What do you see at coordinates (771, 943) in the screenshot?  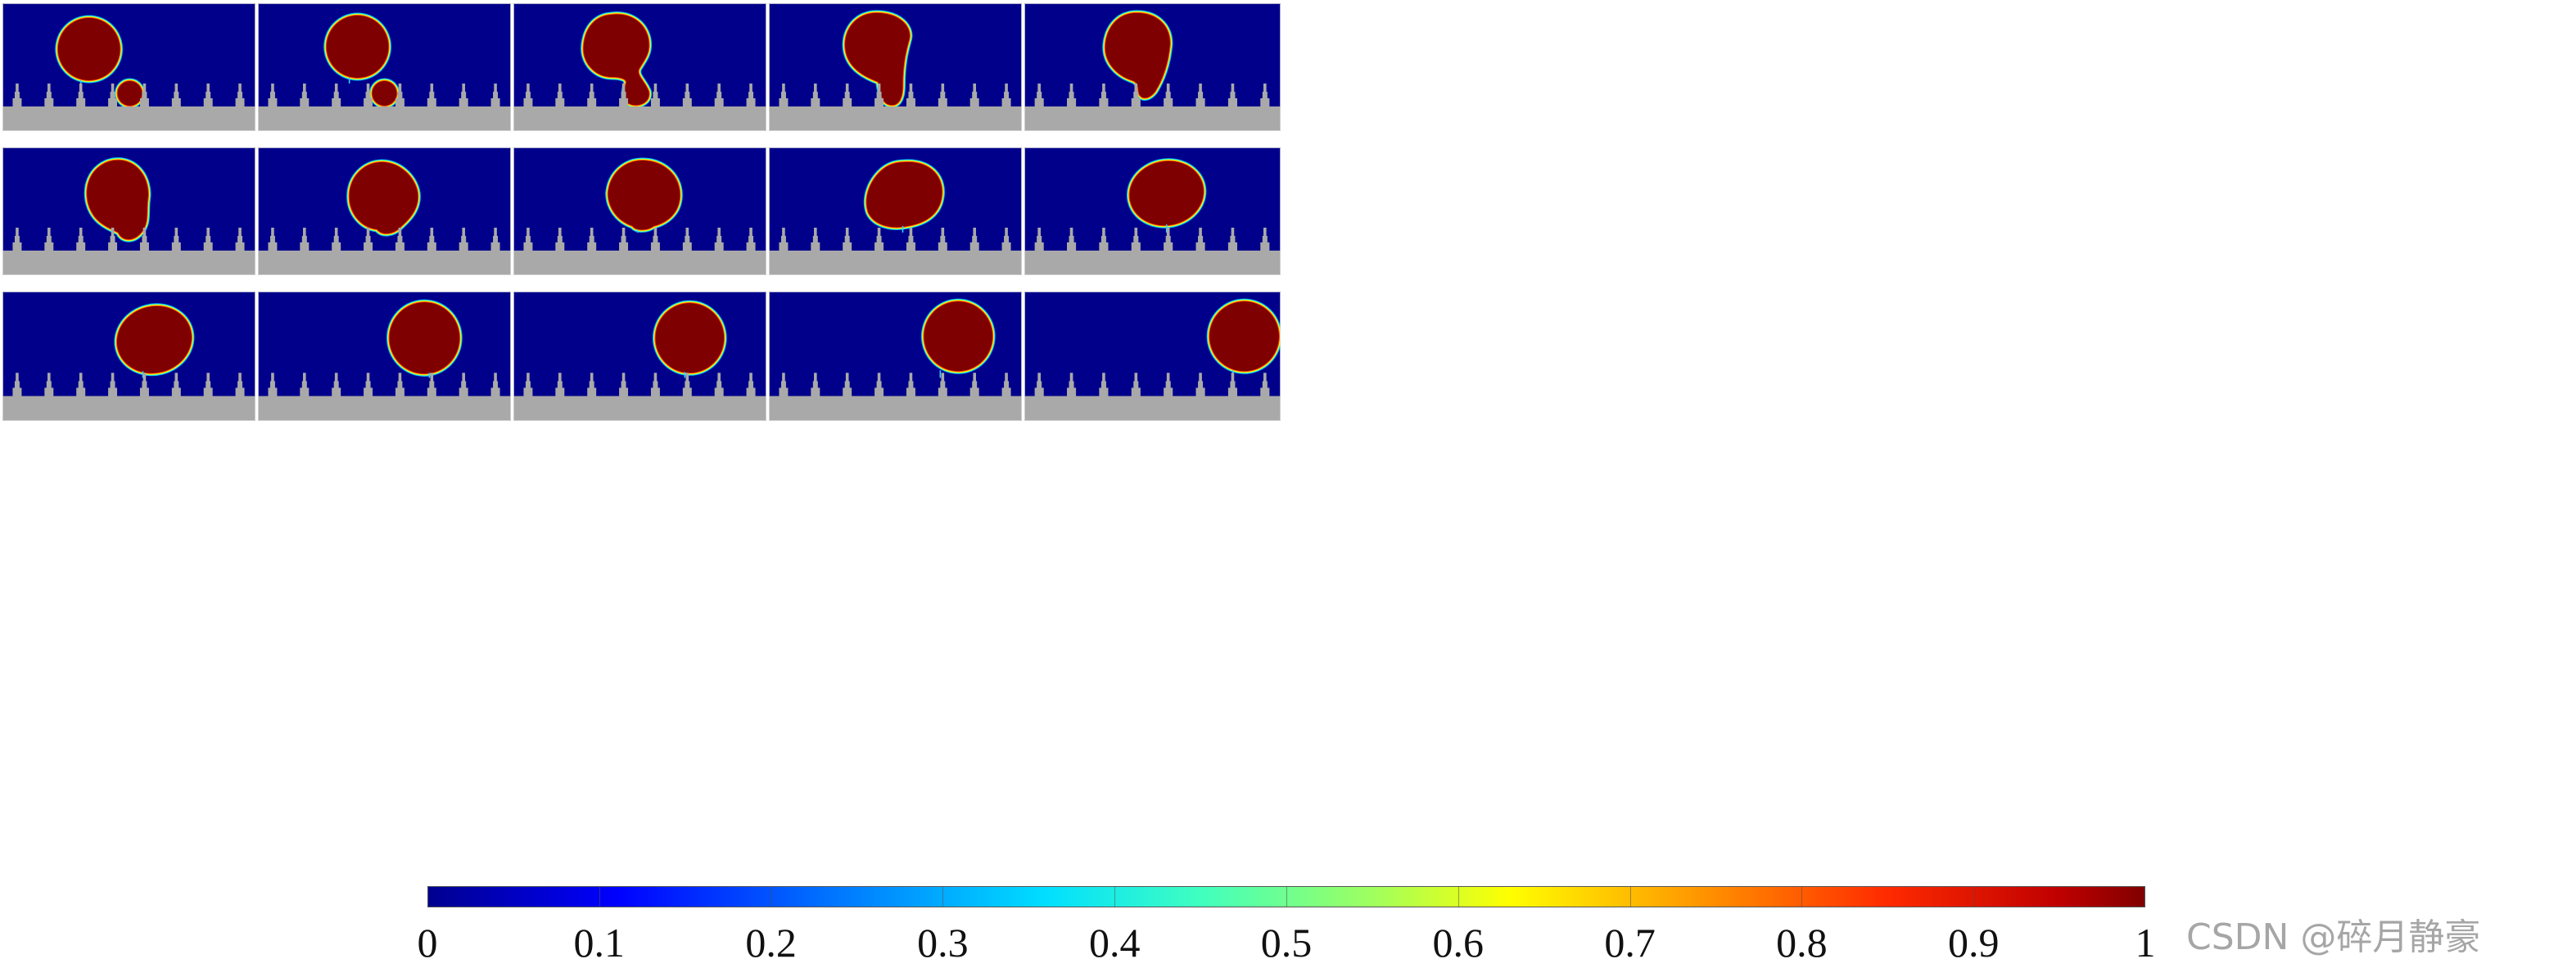 I see `colorbar-tick-label: 0.2` at bounding box center [771, 943].